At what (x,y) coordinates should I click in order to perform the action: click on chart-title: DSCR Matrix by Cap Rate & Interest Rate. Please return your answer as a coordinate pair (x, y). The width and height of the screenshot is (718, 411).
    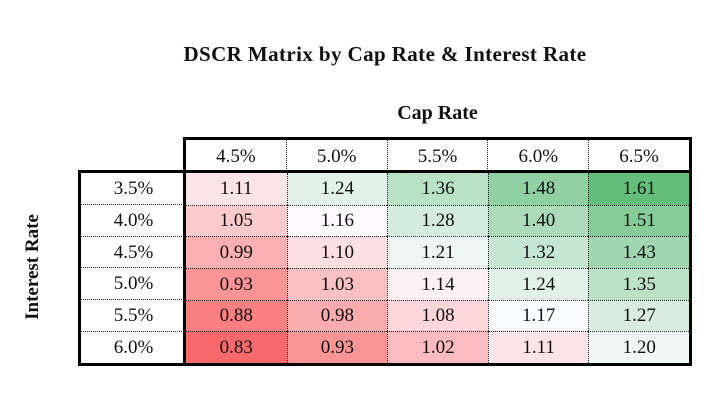
    Looking at the image, I should click on (385, 54).